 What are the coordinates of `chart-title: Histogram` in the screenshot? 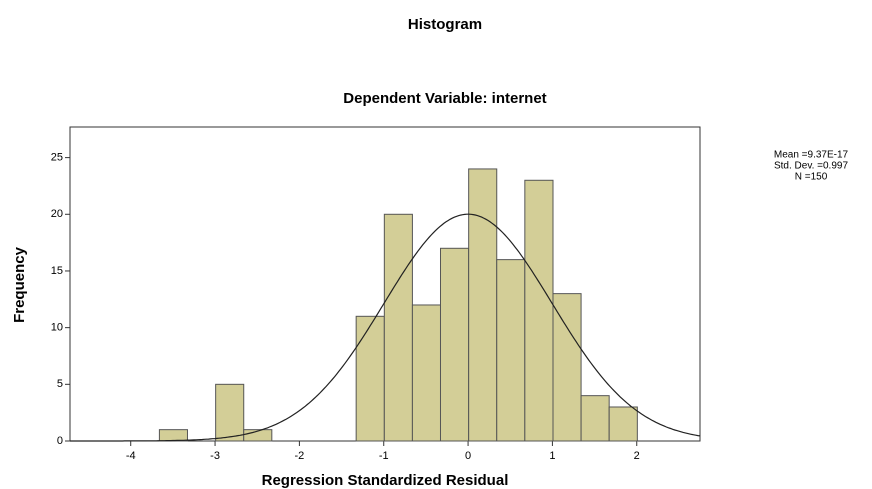 It's located at (445, 24).